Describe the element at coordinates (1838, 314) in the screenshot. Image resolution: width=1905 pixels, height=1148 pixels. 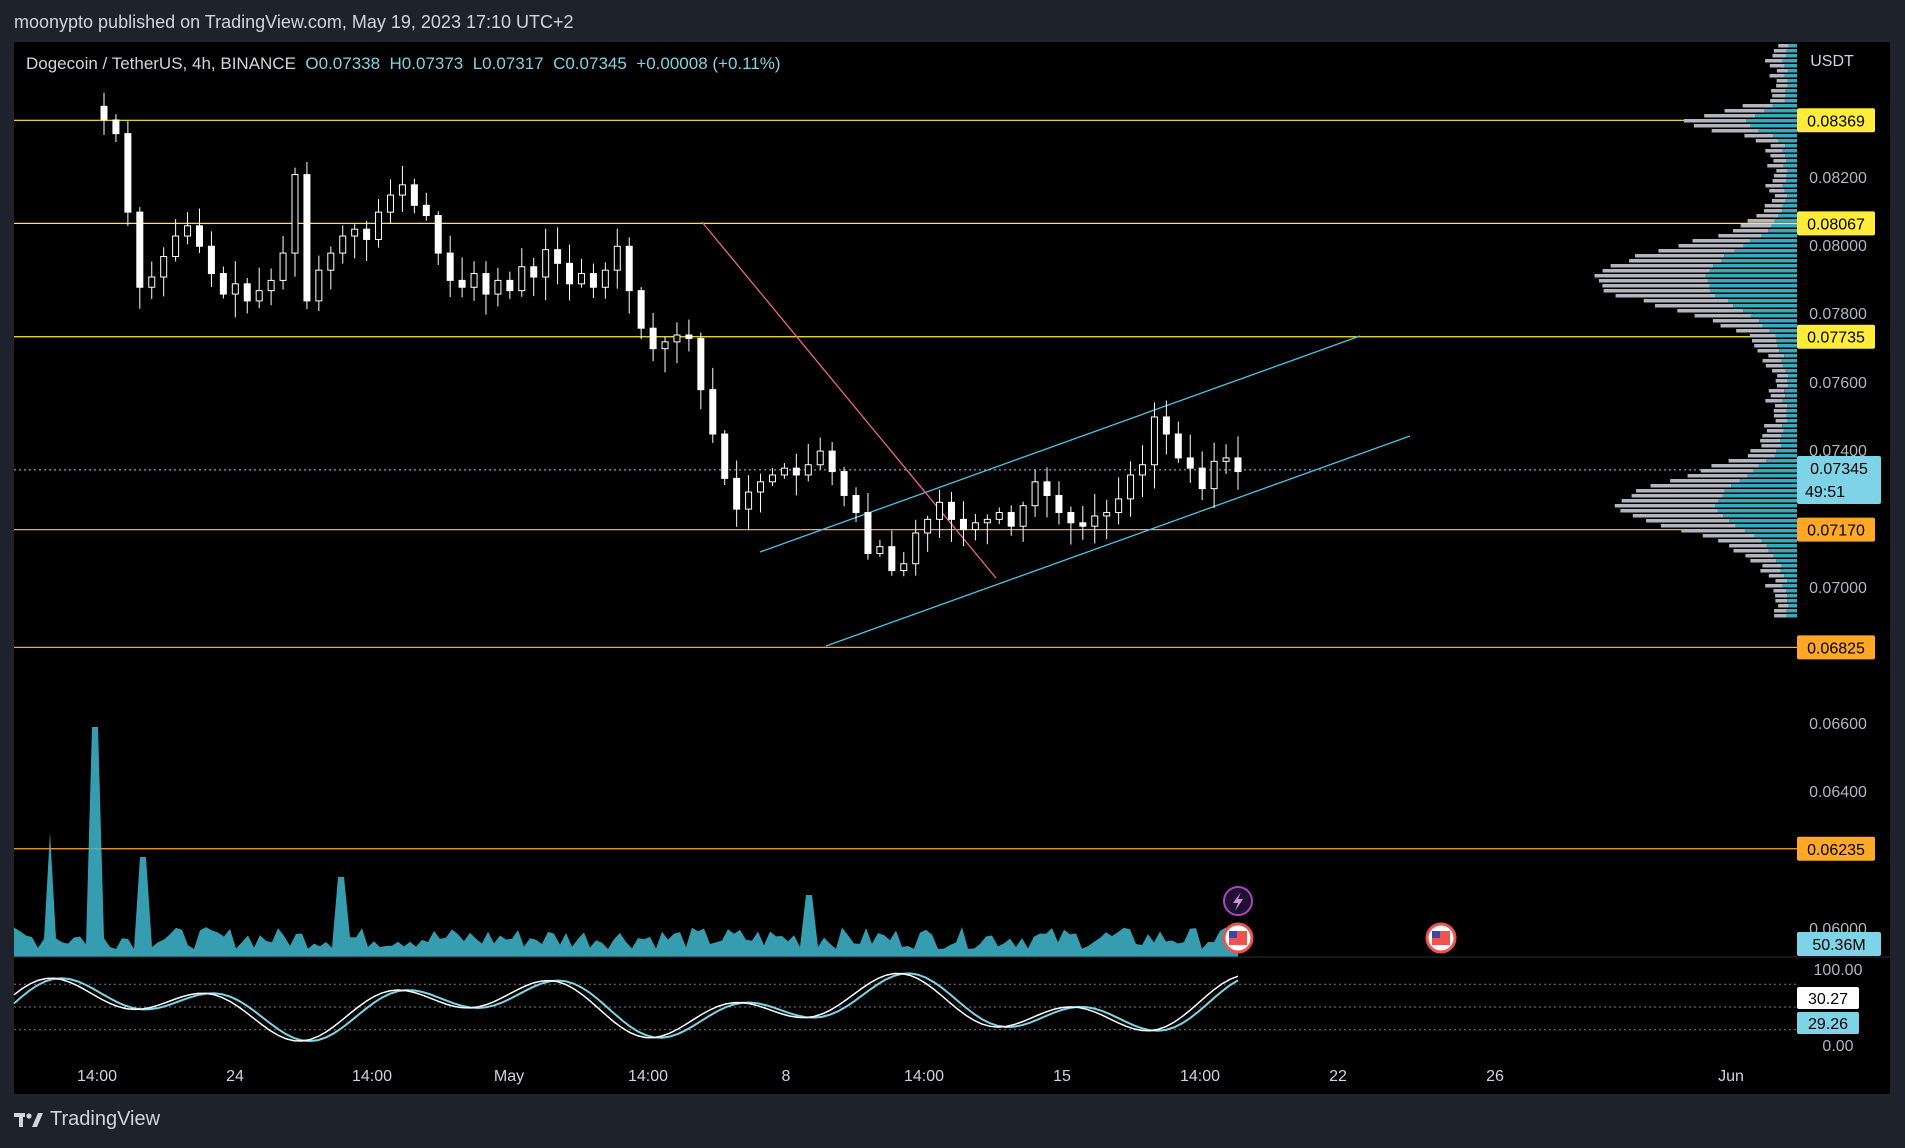
I see `price-tick: 0.07800` at that location.